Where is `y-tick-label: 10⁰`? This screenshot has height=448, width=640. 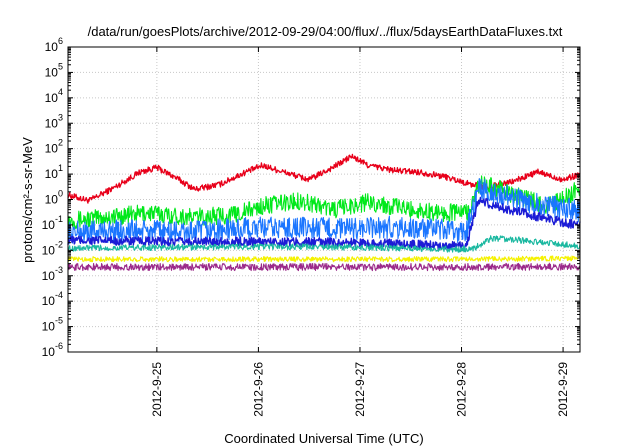 y-tick-label: 10⁰ is located at coordinates (54, 198).